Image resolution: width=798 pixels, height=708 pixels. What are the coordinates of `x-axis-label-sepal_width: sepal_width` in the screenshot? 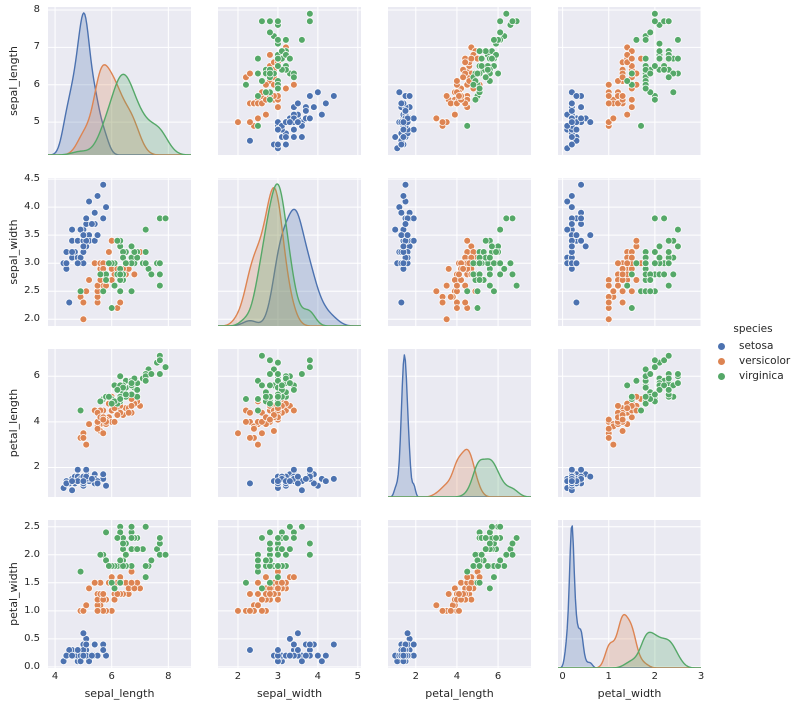 It's located at (289, 693).